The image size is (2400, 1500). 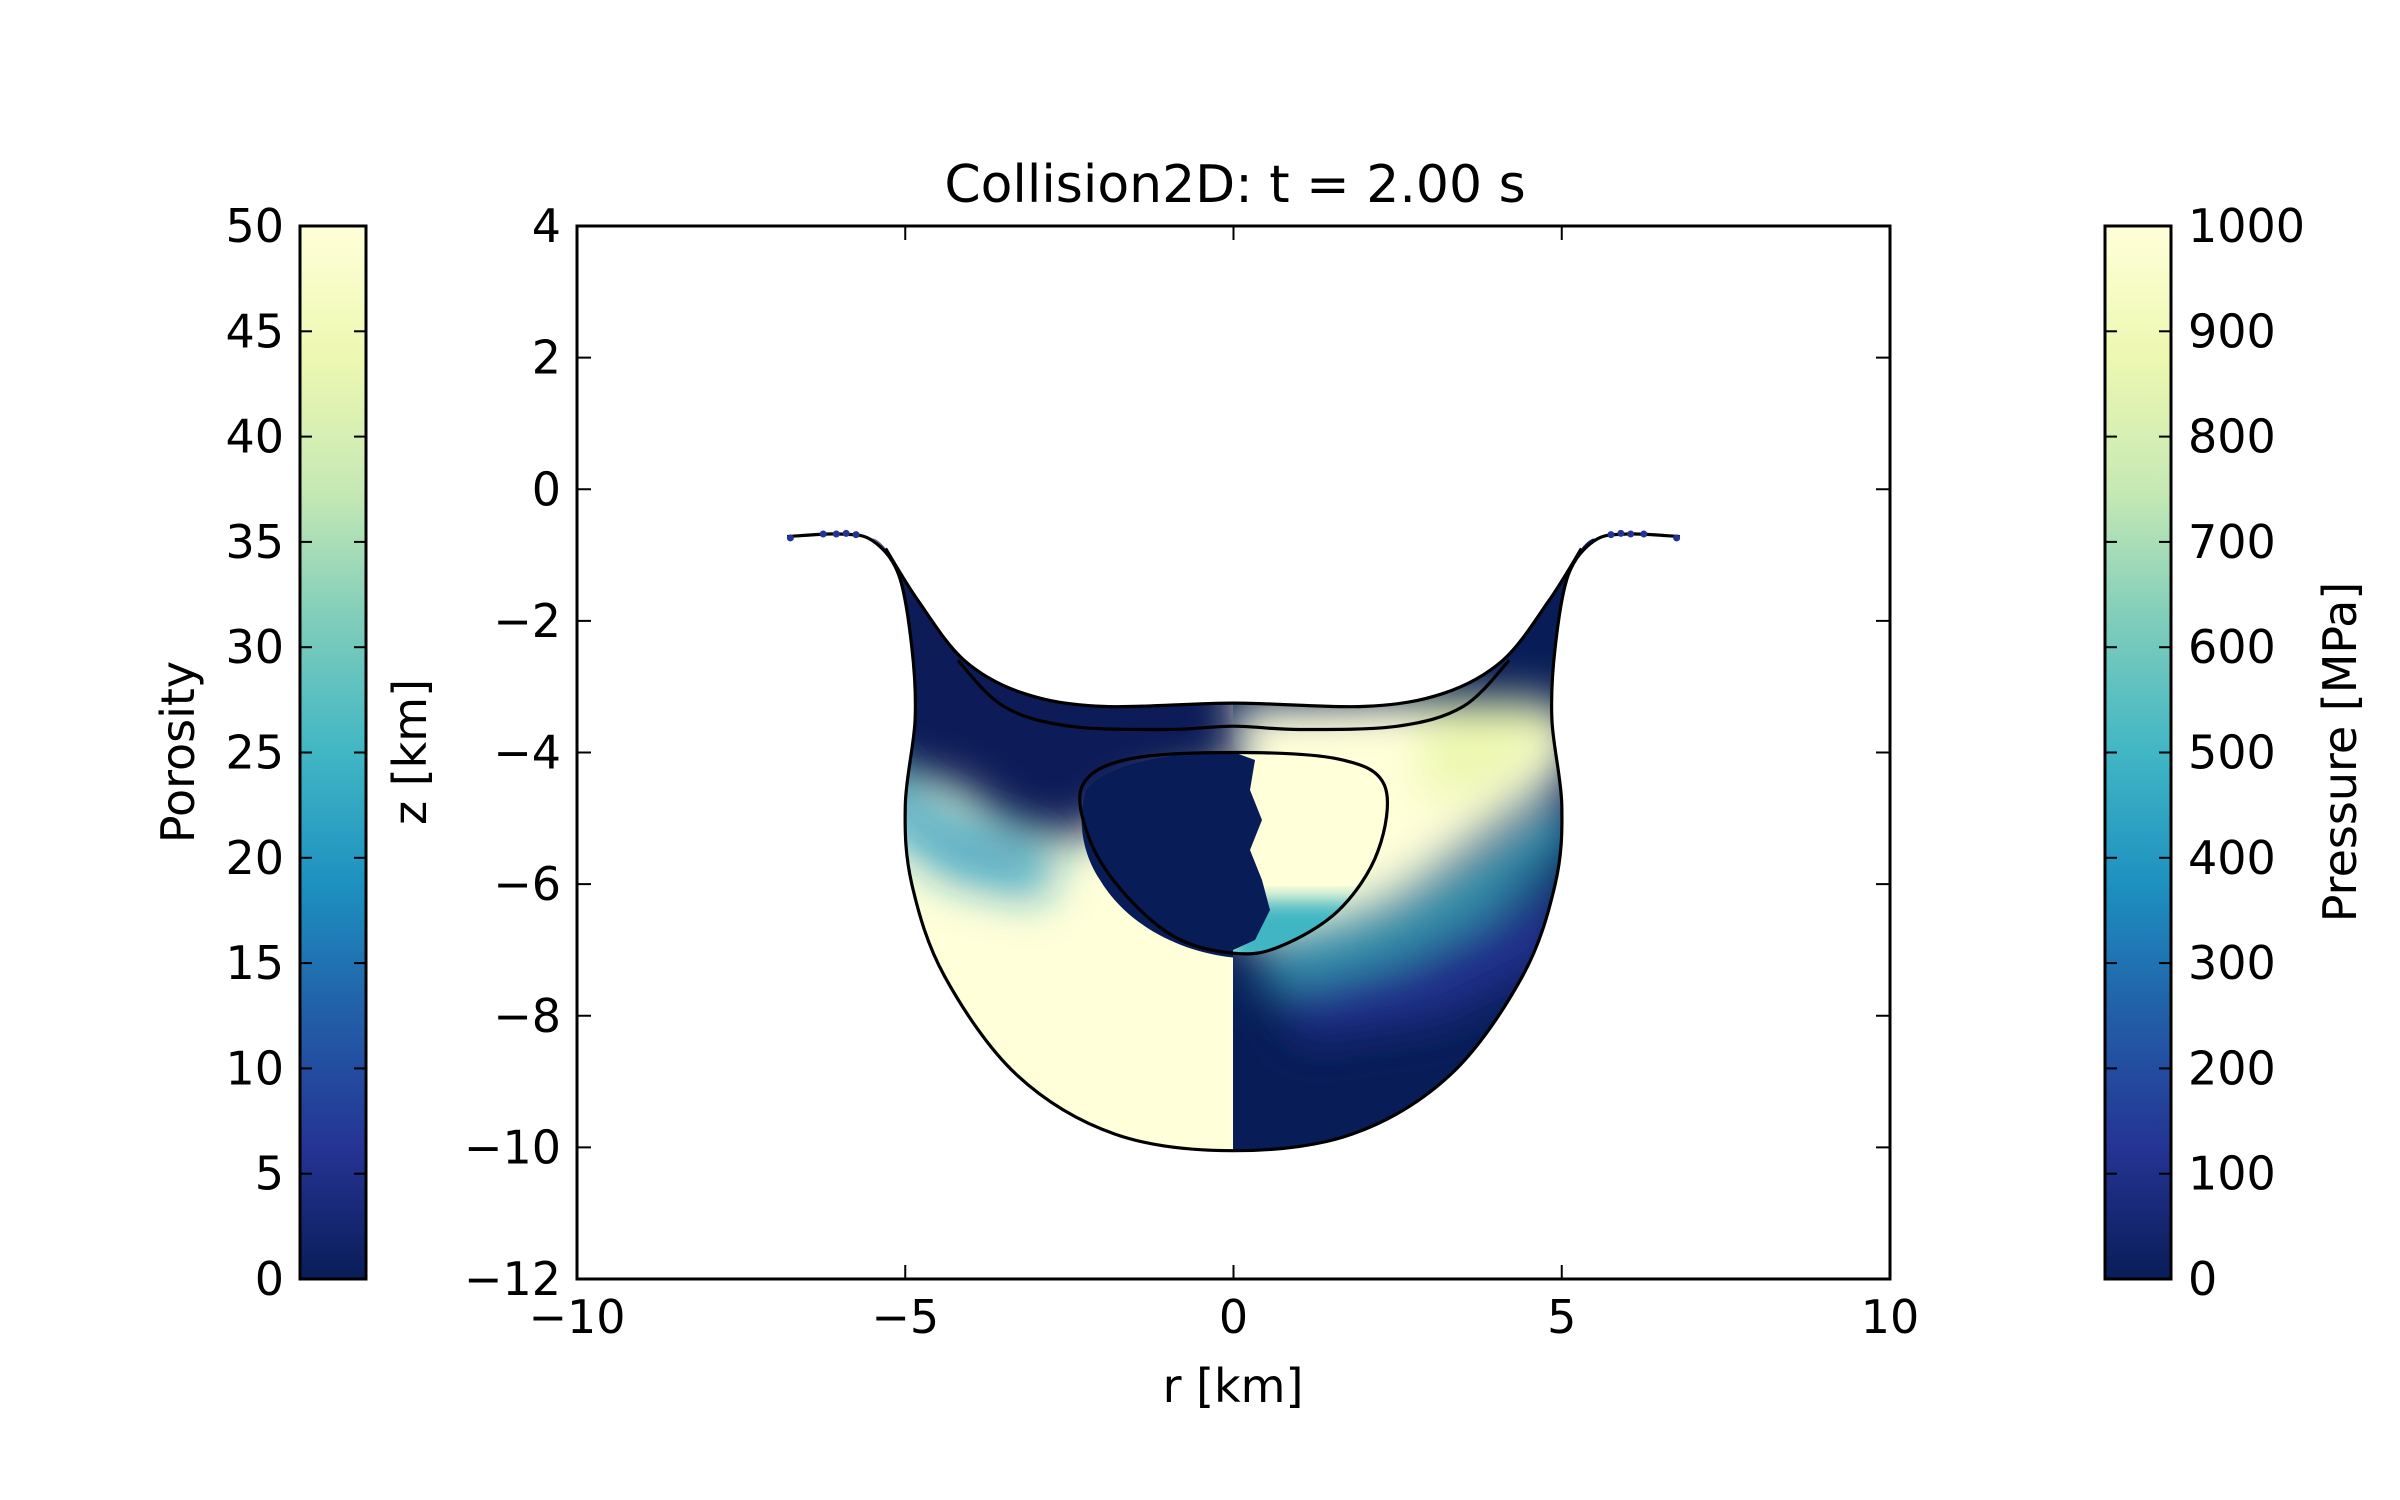 I want to click on colorbar-tick-label: 40, so click(x=254, y=437).